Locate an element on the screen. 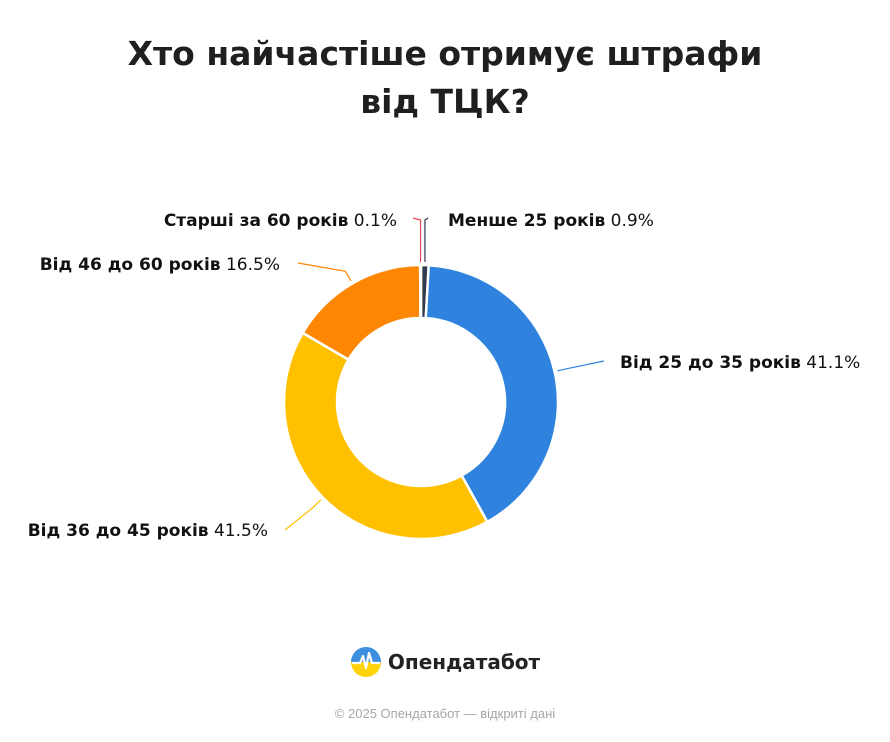 The width and height of the screenshot is (890, 742). slice-label-value: 41.1% is located at coordinates (830, 363).